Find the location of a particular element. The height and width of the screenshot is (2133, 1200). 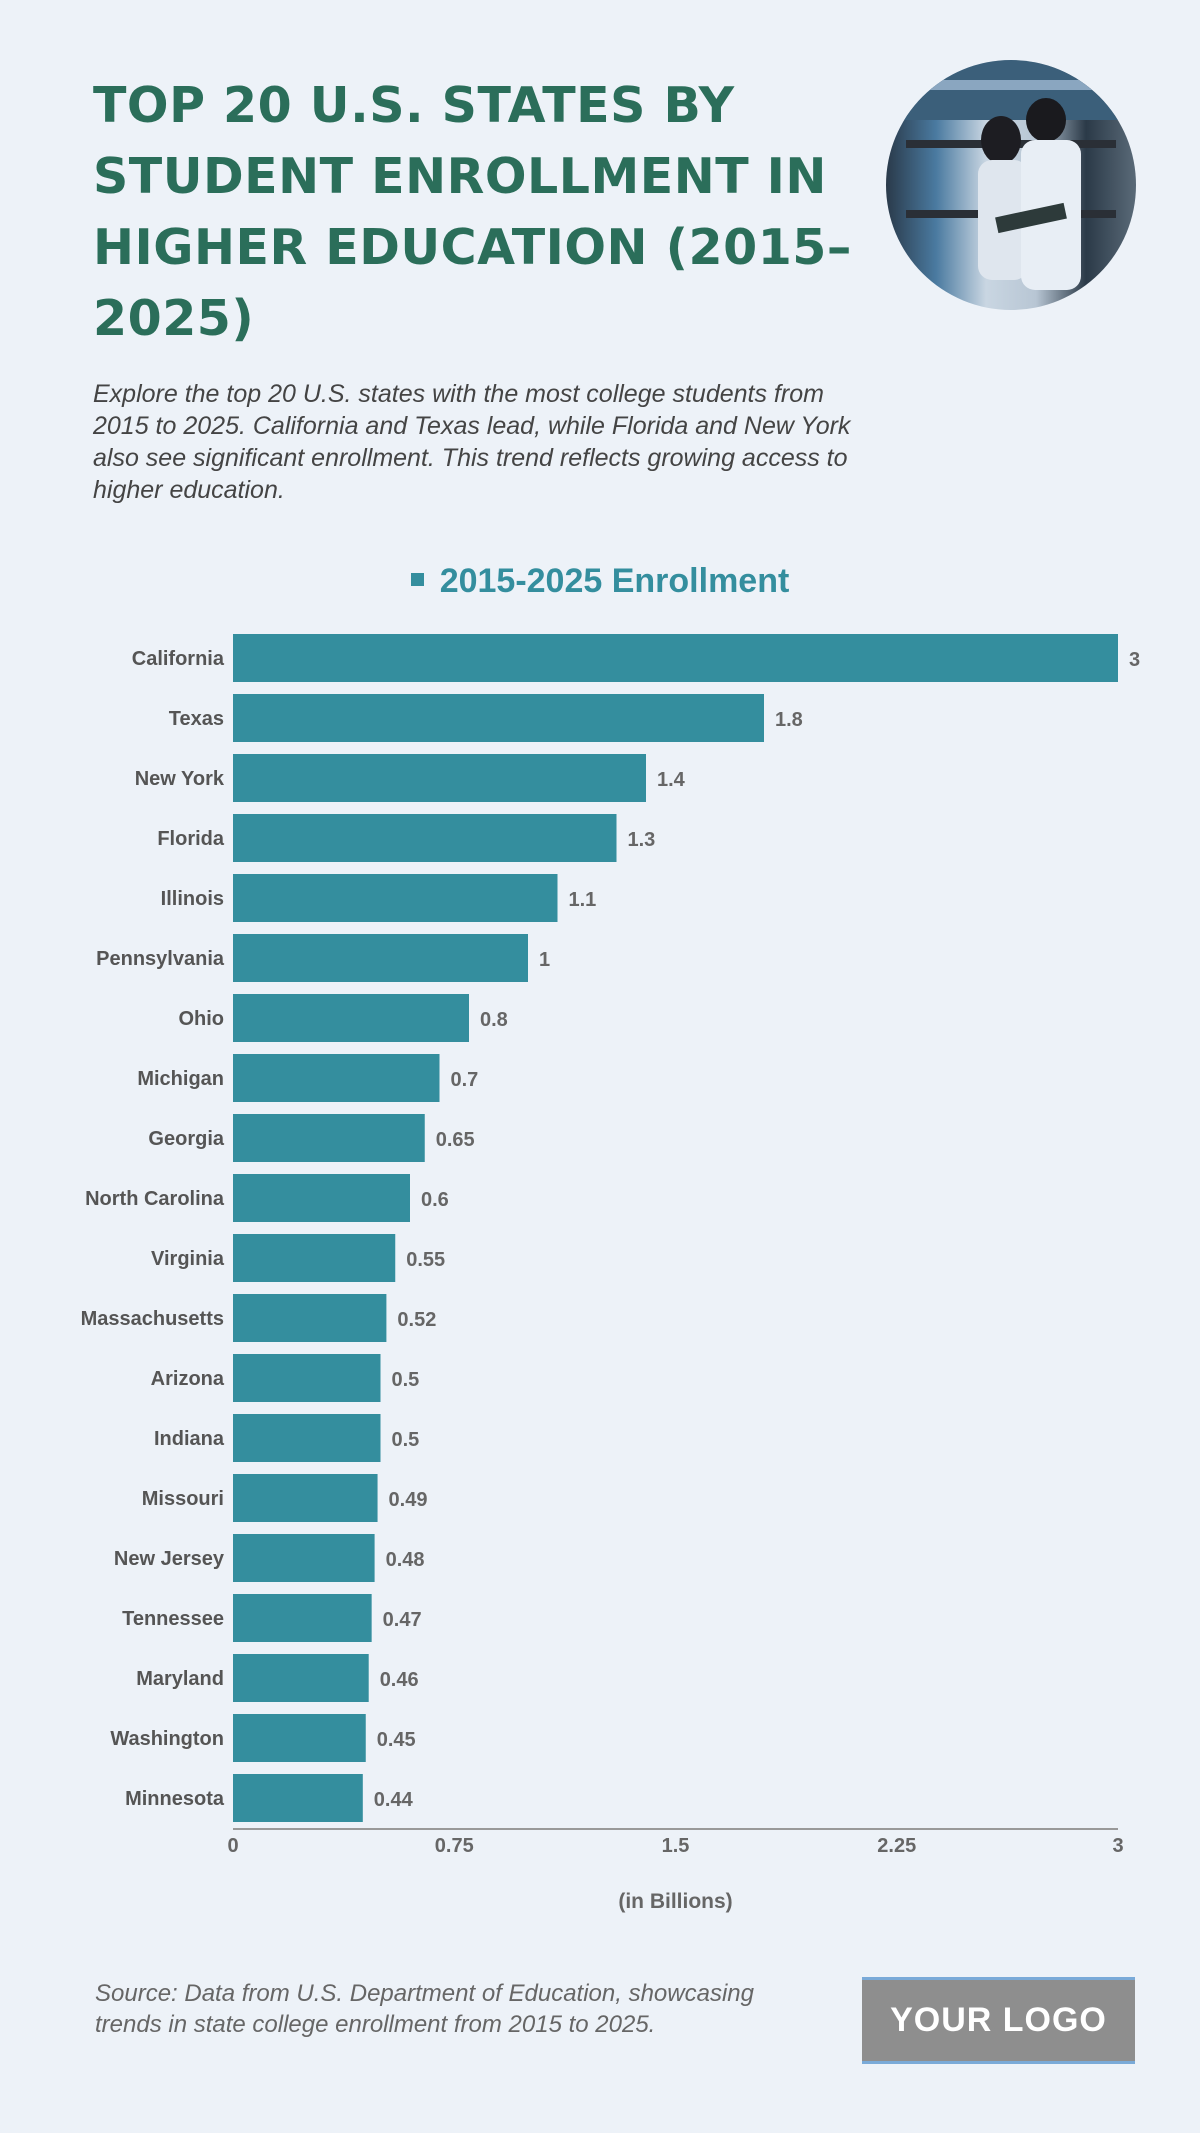

data-label: 0.55 is located at coordinates (425, 1260).